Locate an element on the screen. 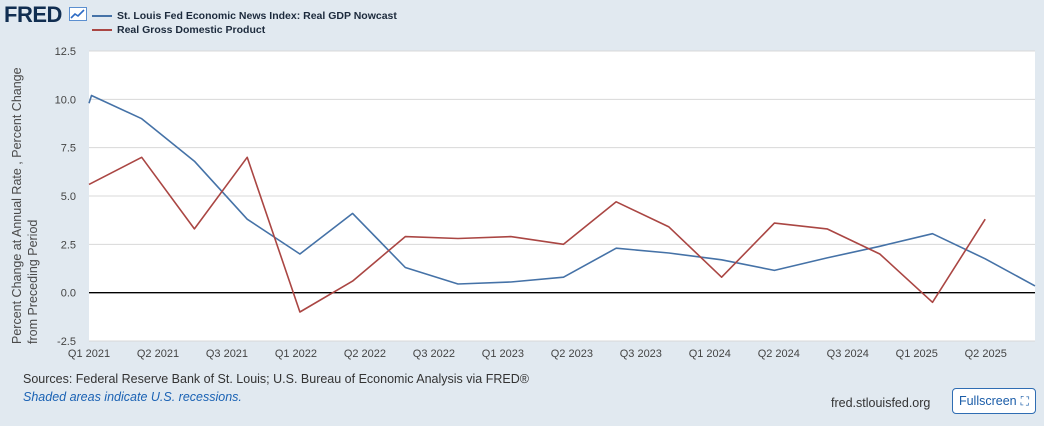 The width and height of the screenshot is (1044, 426). x-tick-label: Q2 2022 is located at coordinates (365, 354).